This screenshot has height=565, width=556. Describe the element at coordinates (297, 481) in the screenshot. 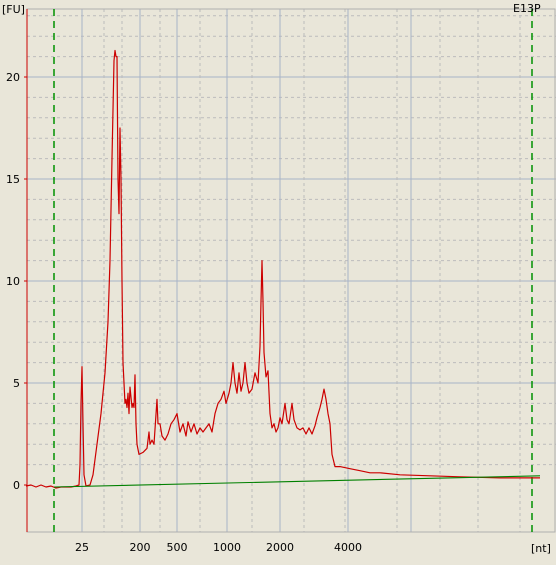

I see `baseline-line` at that location.